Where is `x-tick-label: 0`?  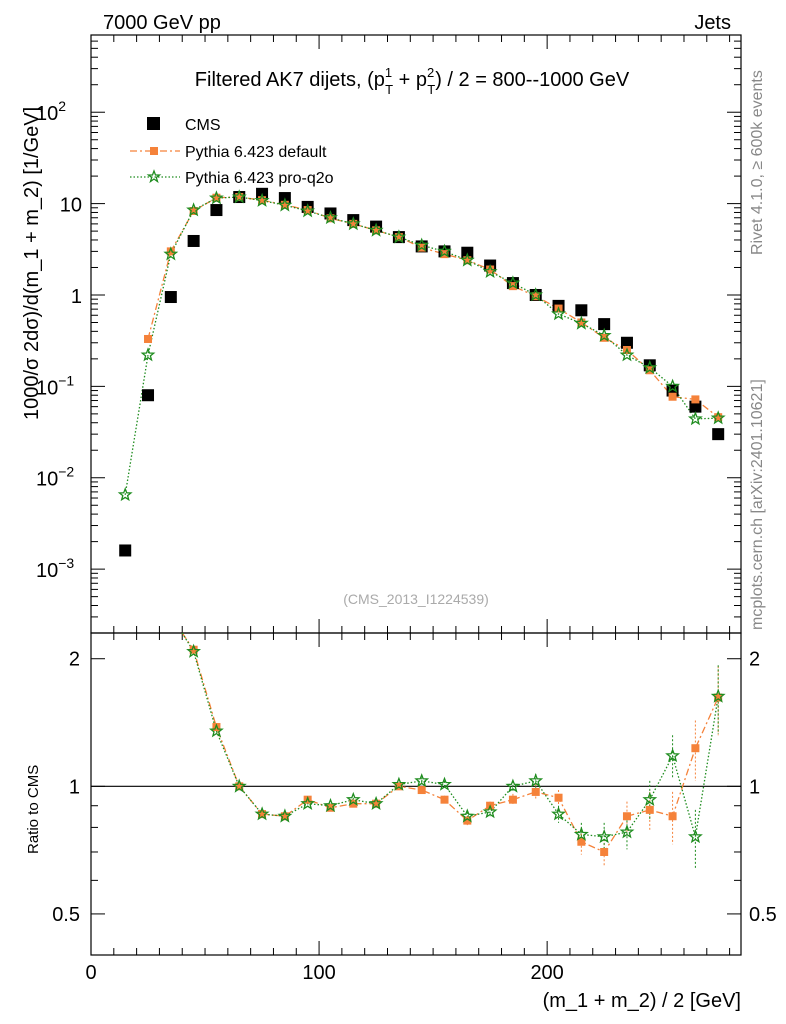
x-tick-label: 0 is located at coordinates (90, 973).